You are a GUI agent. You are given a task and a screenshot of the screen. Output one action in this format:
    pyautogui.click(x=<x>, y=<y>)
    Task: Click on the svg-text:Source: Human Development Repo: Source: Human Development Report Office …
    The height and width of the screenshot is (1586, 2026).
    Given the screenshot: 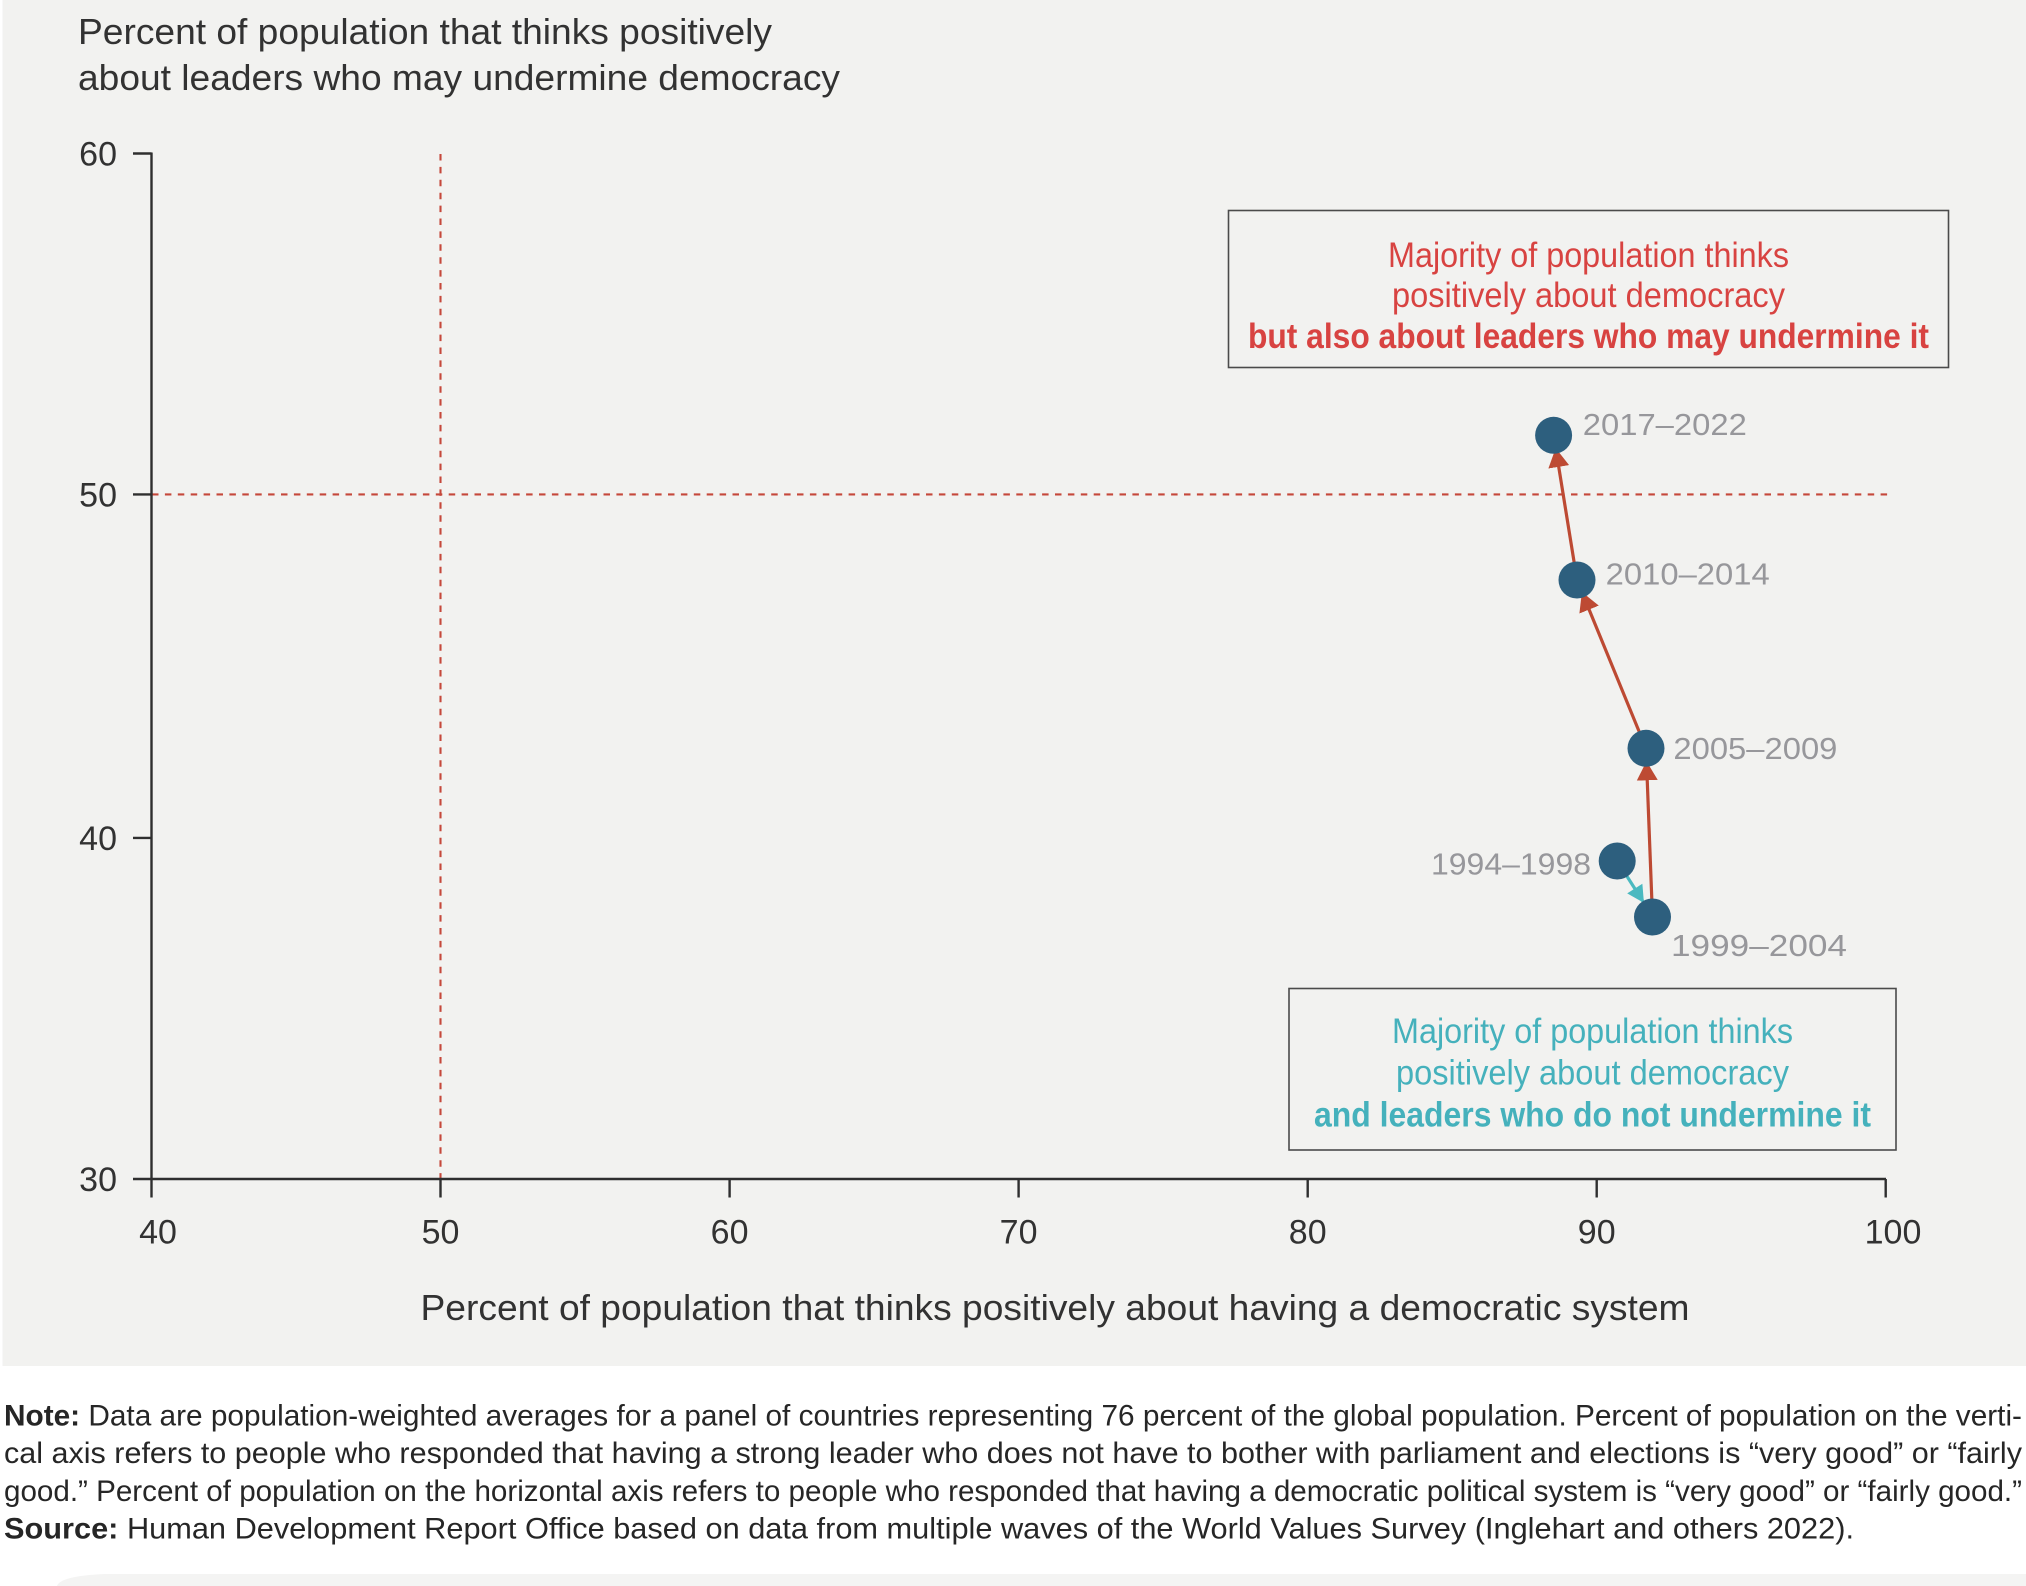 What is the action you would take?
    pyautogui.click(x=929, y=1528)
    